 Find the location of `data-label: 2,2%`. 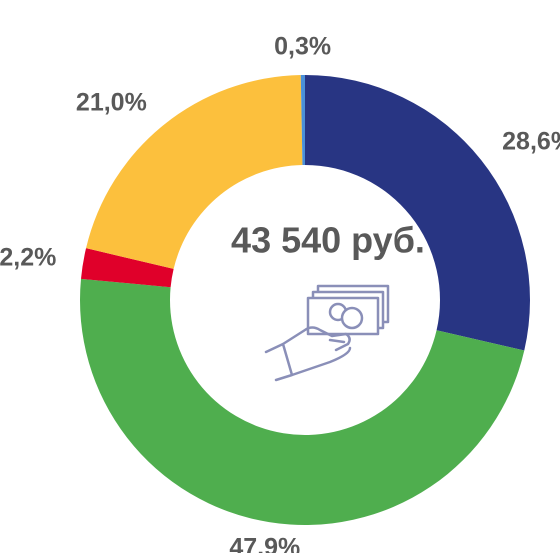

data-label: 2,2% is located at coordinates (28, 258).